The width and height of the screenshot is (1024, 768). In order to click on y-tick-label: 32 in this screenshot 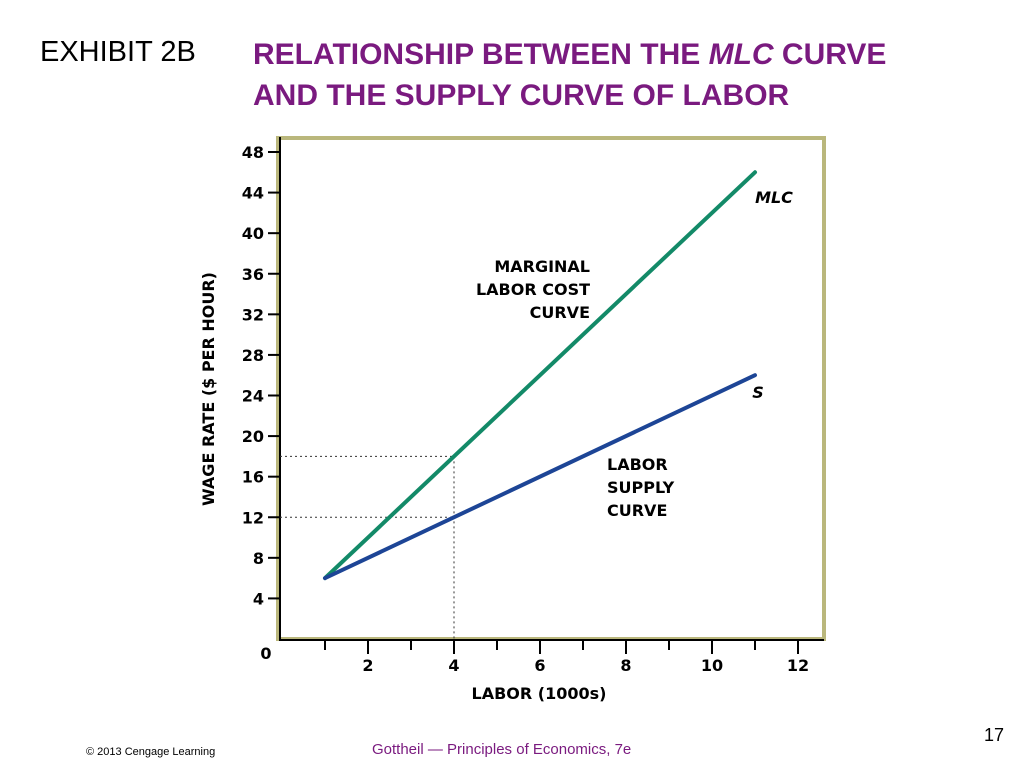, I will do `click(253, 314)`.